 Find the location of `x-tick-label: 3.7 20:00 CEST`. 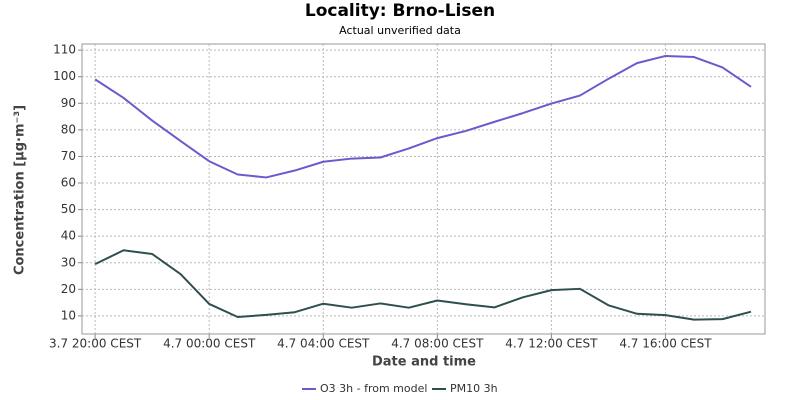

x-tick-label: 3.7 20:00 CEST is located at coordinates (95, 344).